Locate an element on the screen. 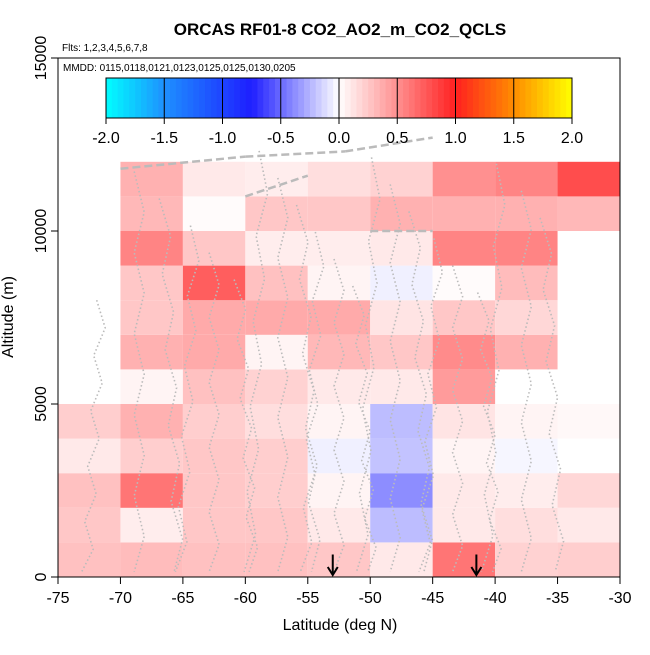 The image size is (650, 655). flights-note: Flts: 1,2,3,4,5,6,7,8 is located at coordinates (105, 48).